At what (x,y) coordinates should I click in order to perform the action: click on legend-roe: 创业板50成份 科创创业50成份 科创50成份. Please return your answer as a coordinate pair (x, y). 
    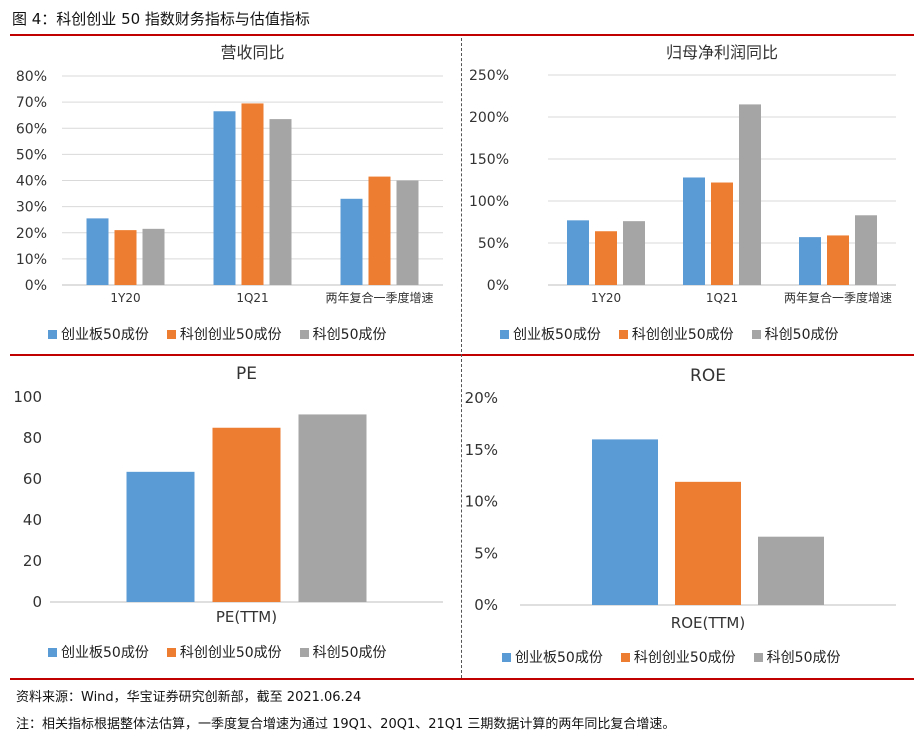
    Looking at the image, I should click on (671, 657).